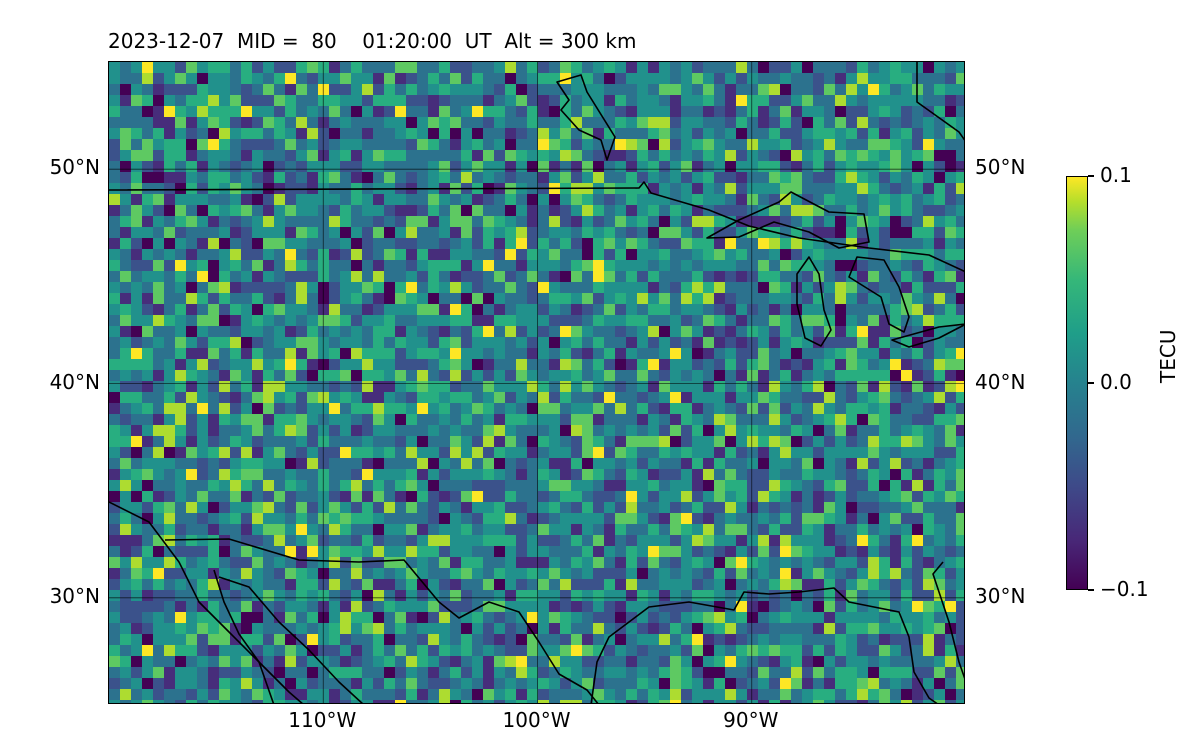  I want to click on atlantic-ne, so click(940, 101).